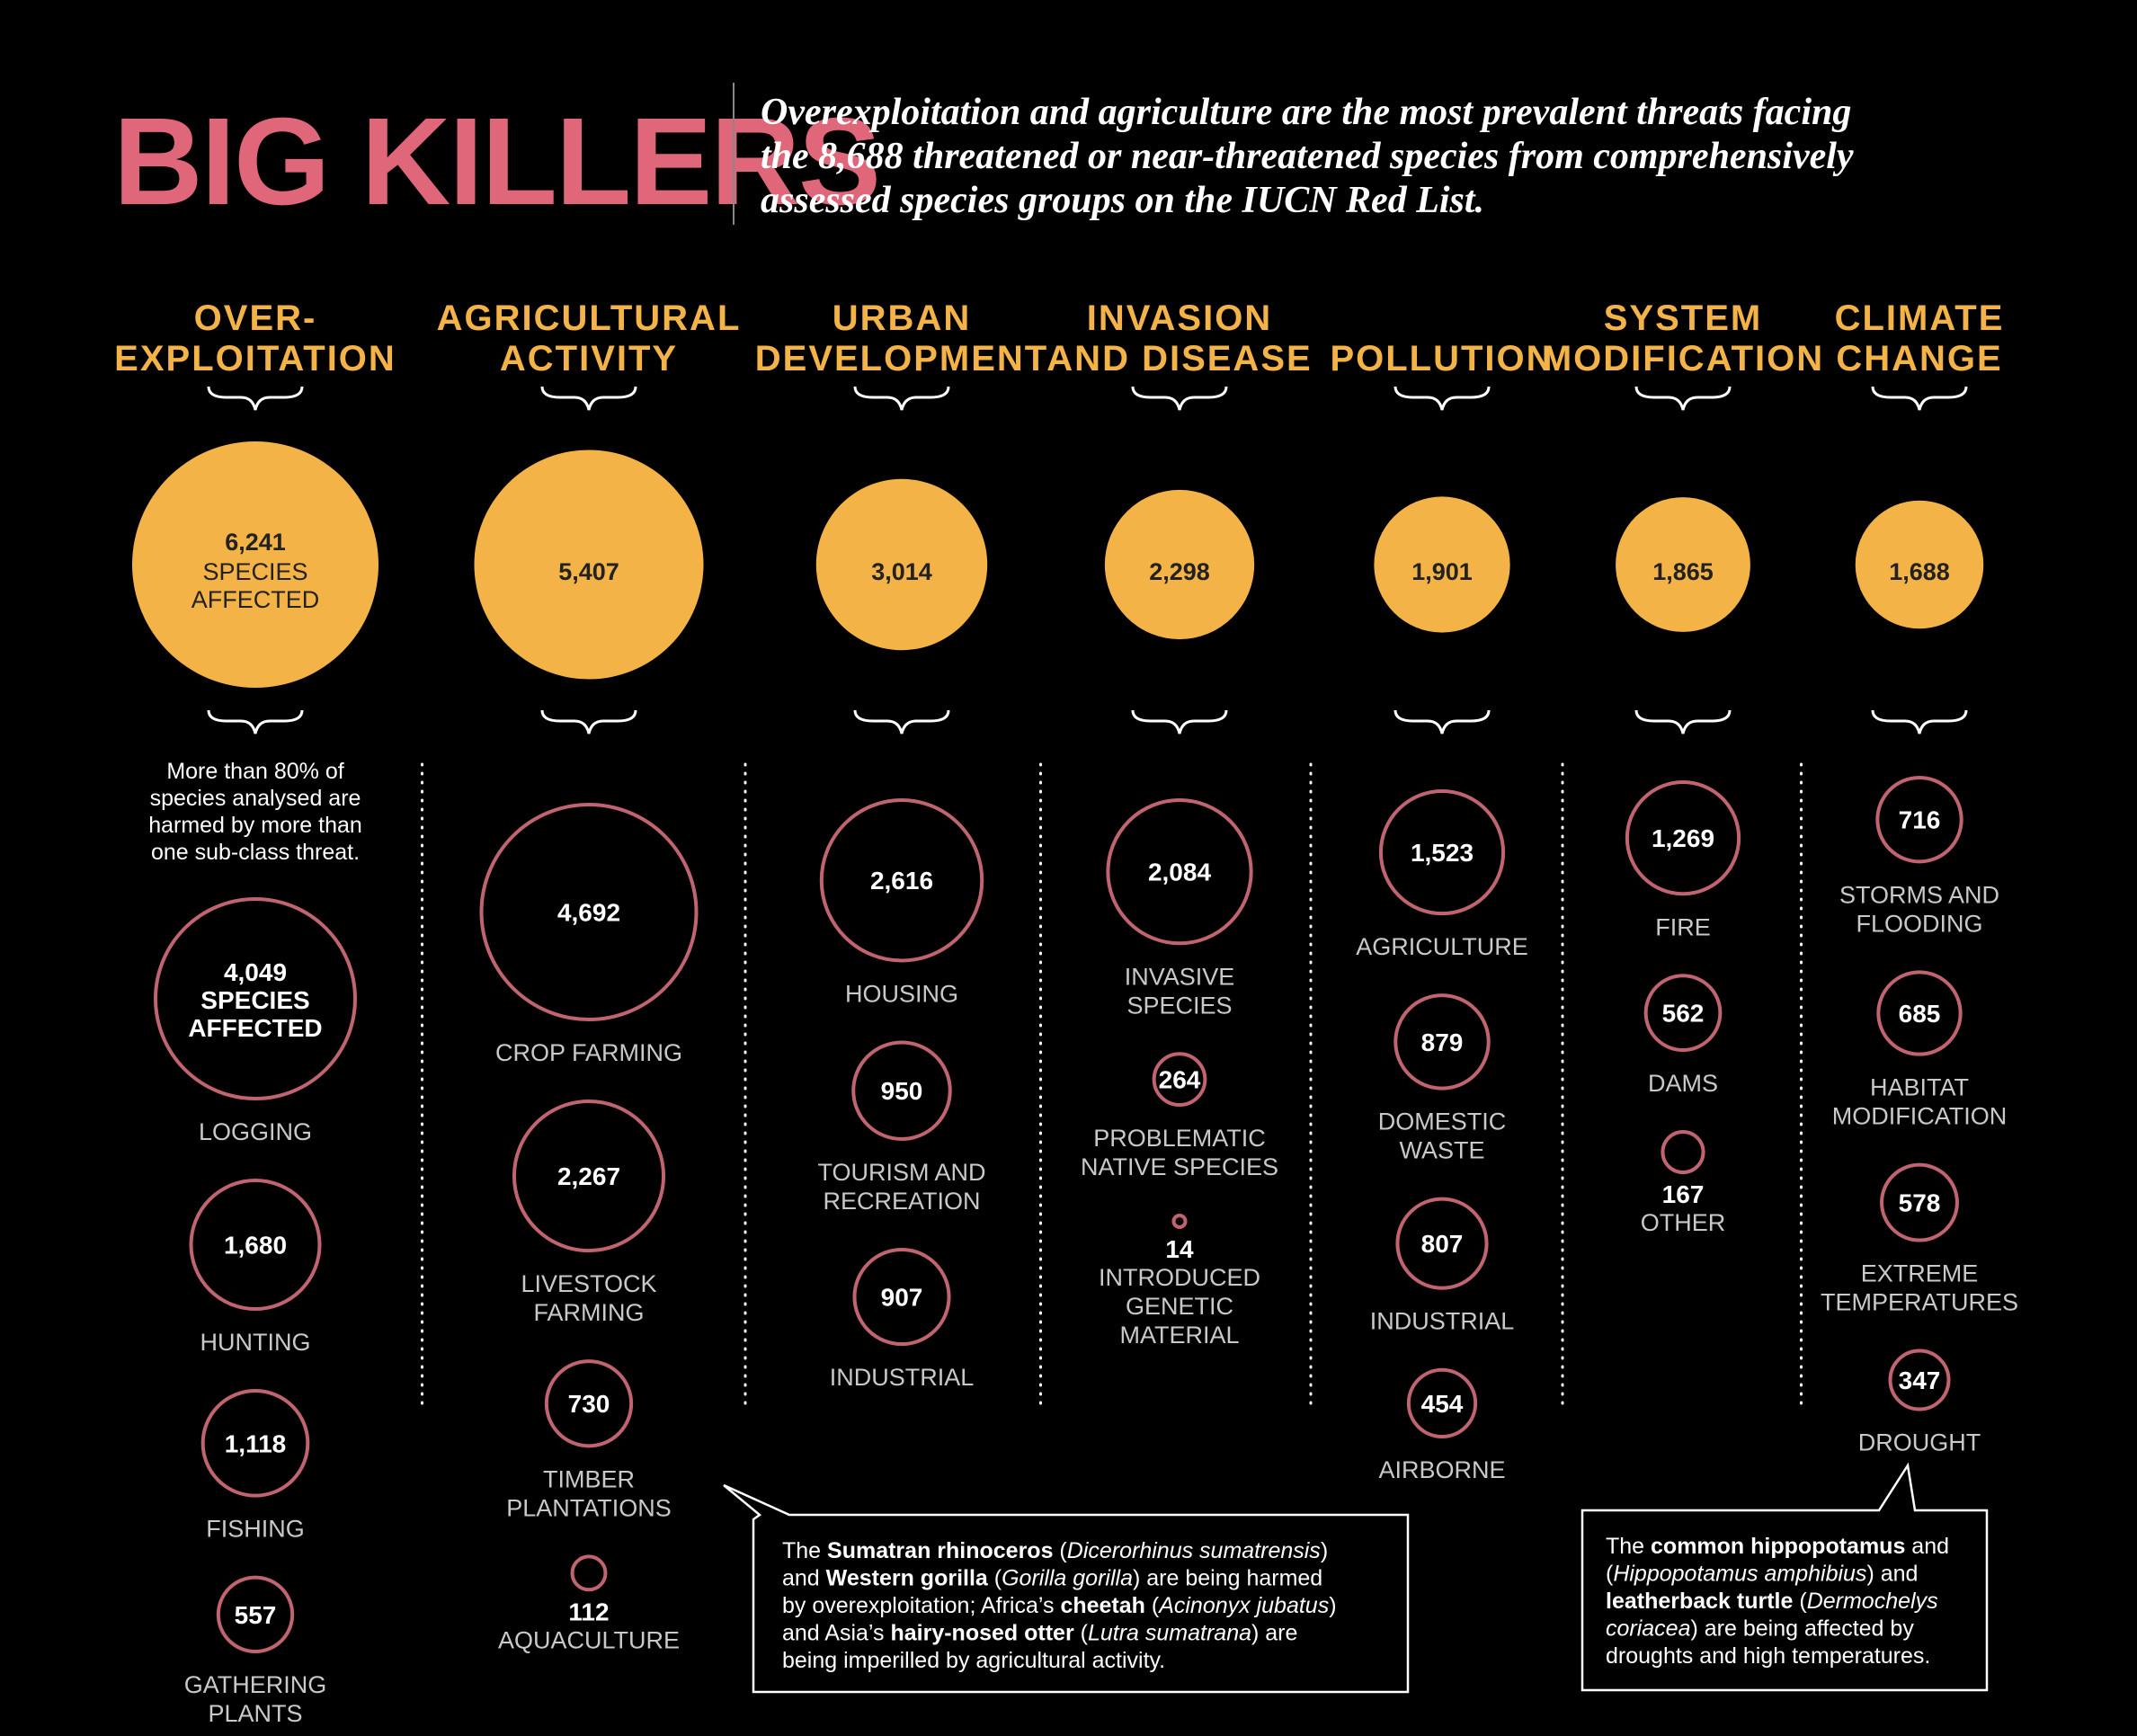 The height and width of the screenshot is (1736, 2137). Describe the element at coordinates (255, 358) in the screenshot. I see `category-label: EXPLOITATION` at that location.